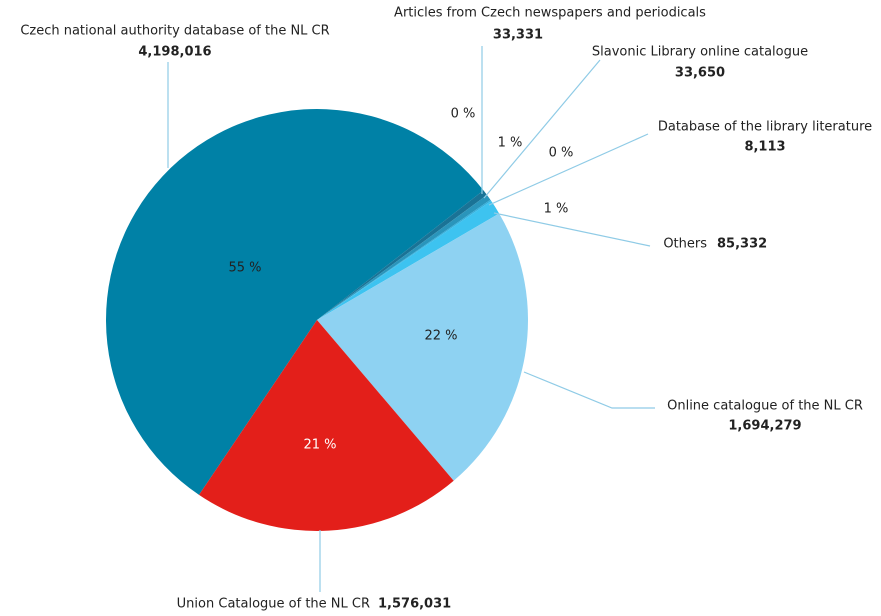 The image size is (881, 616). I want to click on value-label: 85,332, so click(742, 244).